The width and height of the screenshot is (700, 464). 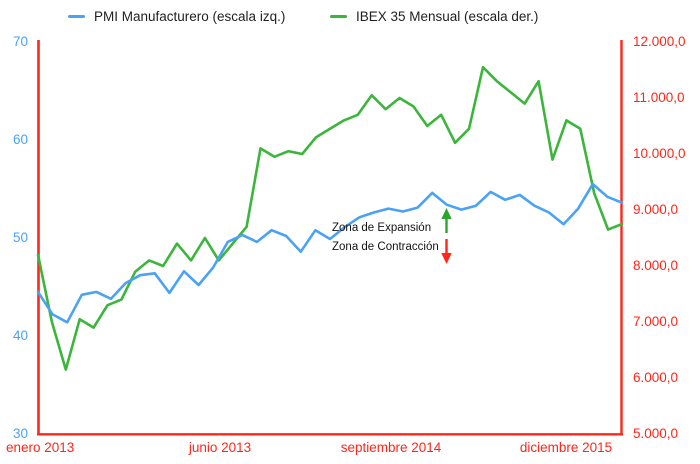 I want to click on bottom-axis-tick: septiembre 2014, so click(x=391, y=447).